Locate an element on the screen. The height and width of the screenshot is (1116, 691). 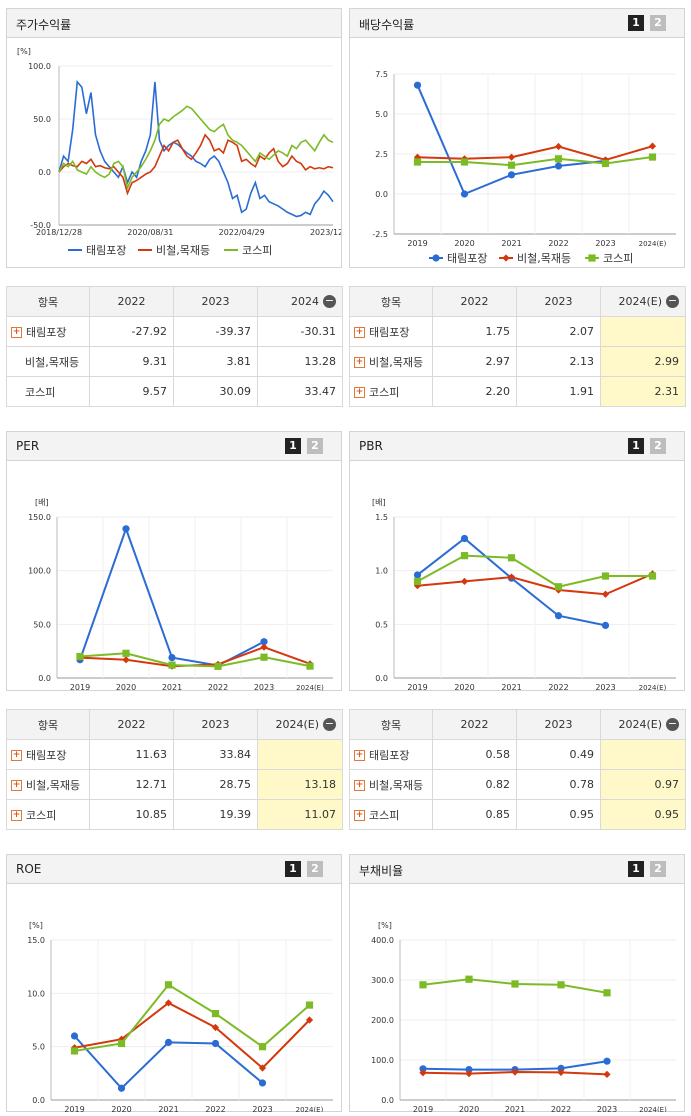
table-cell: 0.85 is located at coordinates (474, 814).